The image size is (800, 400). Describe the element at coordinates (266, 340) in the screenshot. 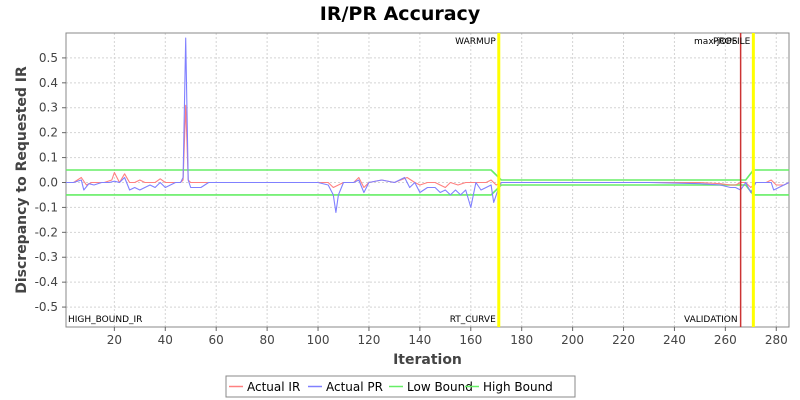

I see `x-tick-label: 80` at that location.